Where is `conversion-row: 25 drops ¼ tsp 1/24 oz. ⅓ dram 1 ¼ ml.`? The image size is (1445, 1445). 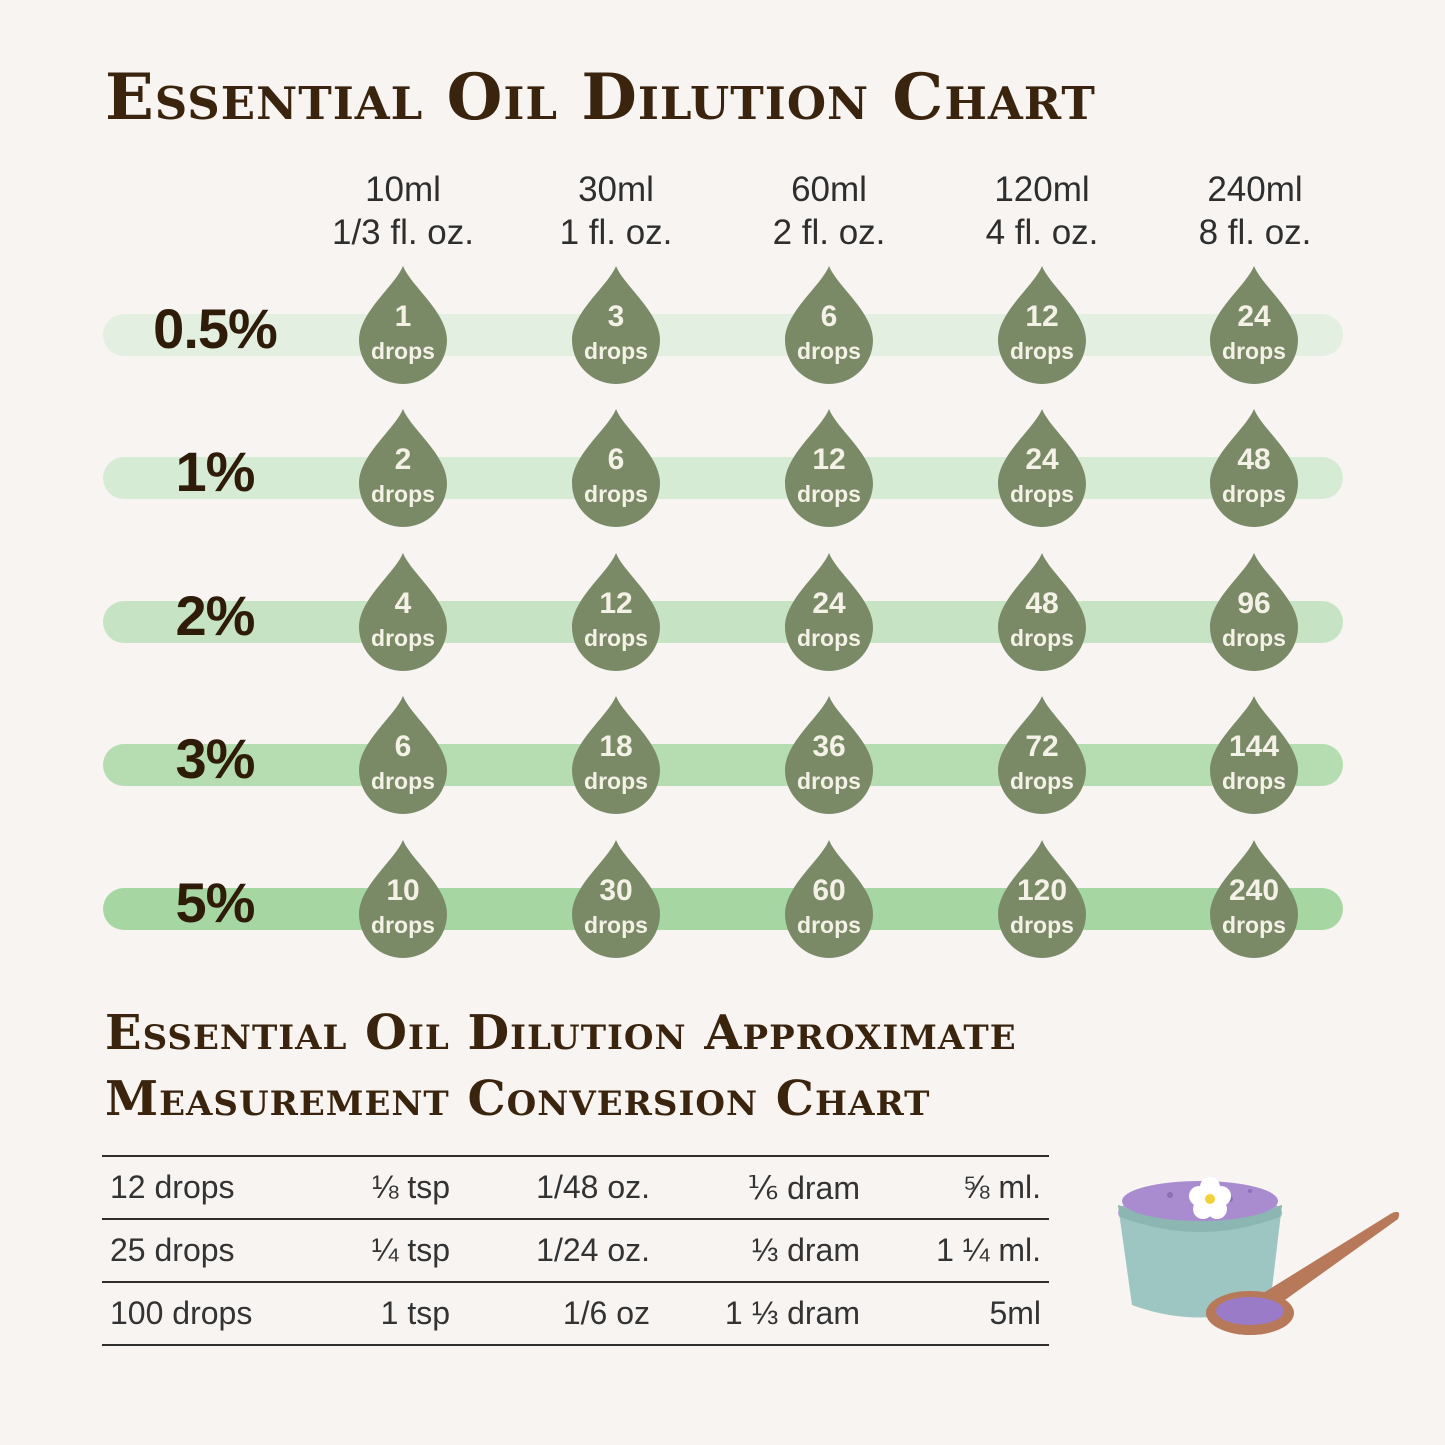
conversion-row: 25 drops ¼ tsp 1/24 oz. ⅓ dram 1 ¼ ml. is located at coordinates (575, 1250).